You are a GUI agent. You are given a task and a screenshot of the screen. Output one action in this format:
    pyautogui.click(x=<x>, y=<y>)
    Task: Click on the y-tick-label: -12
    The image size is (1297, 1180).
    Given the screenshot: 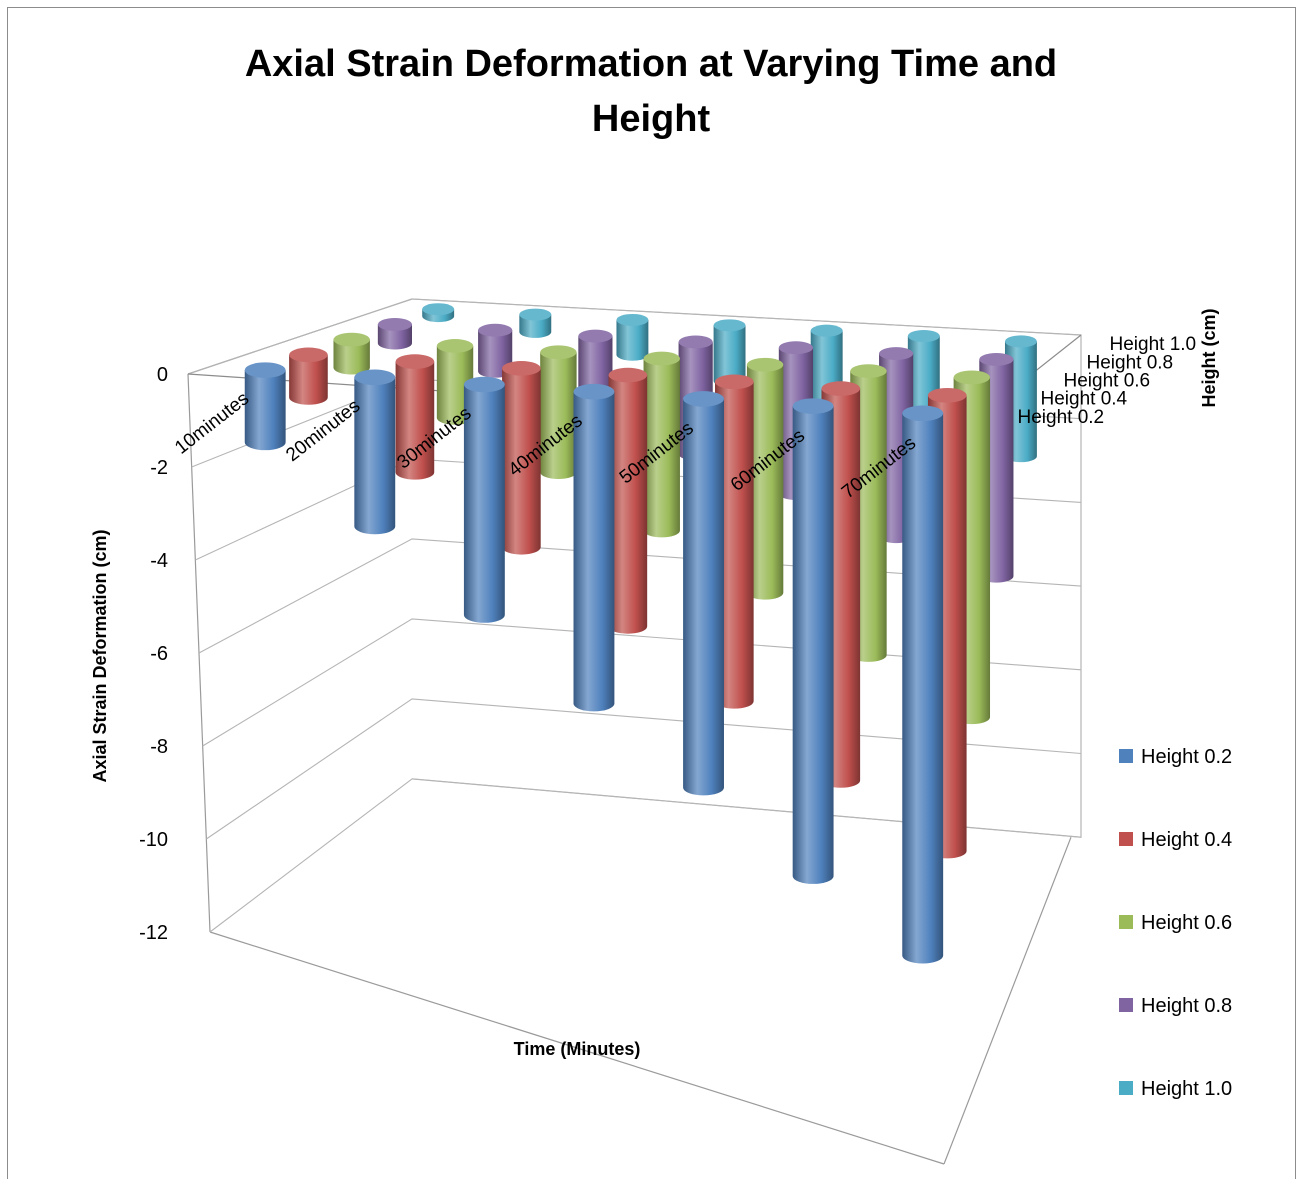 What is the action you would take?
    pyautogui.click(x=153, y=933)
    